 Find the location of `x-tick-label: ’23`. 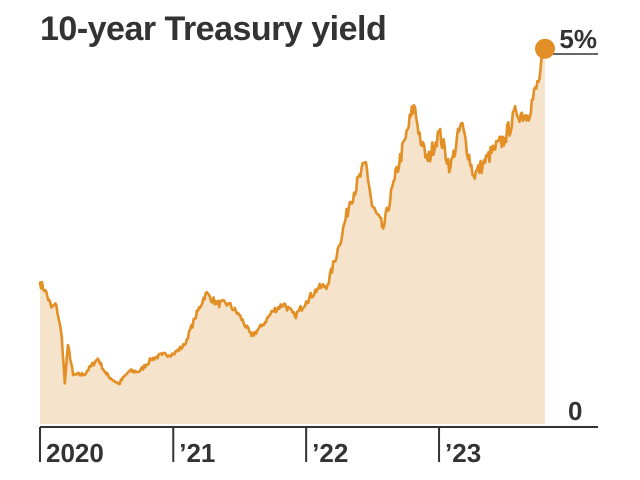

x-tick-label: ’23 is located at coordinates (463, 453).